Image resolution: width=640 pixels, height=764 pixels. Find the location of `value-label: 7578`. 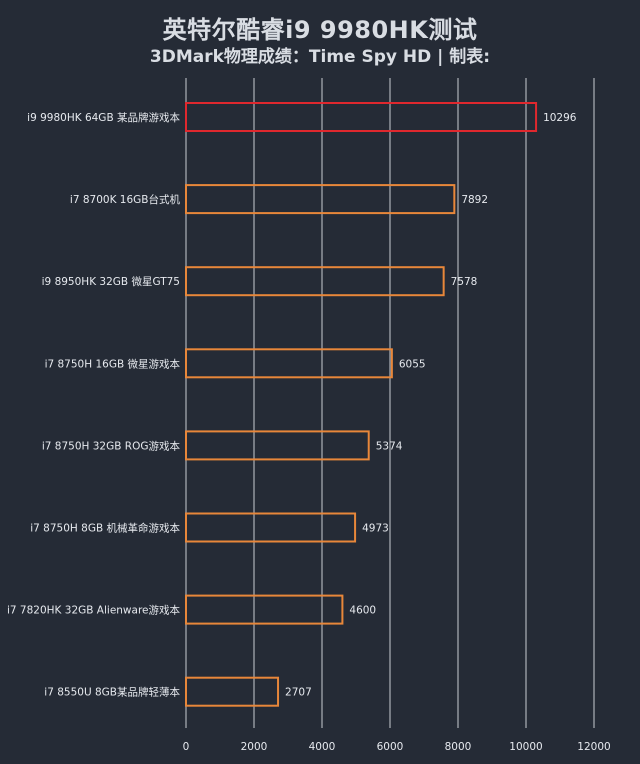

value-label: 7578 is located at coordinates (464, 282).